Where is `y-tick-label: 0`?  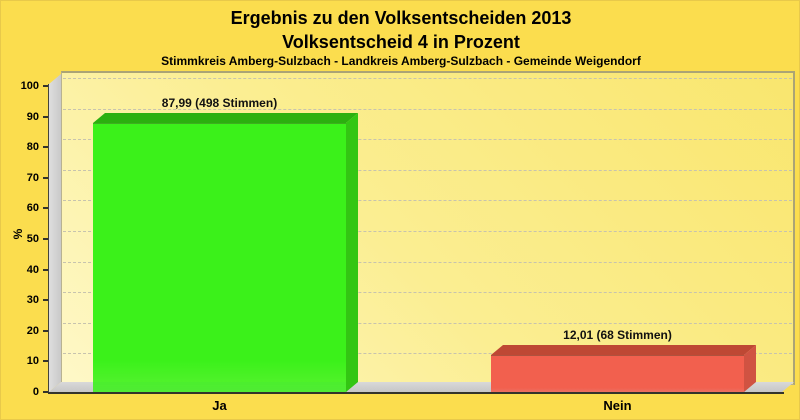 y-tick-label: 0 is located at coordinates (35, 392).